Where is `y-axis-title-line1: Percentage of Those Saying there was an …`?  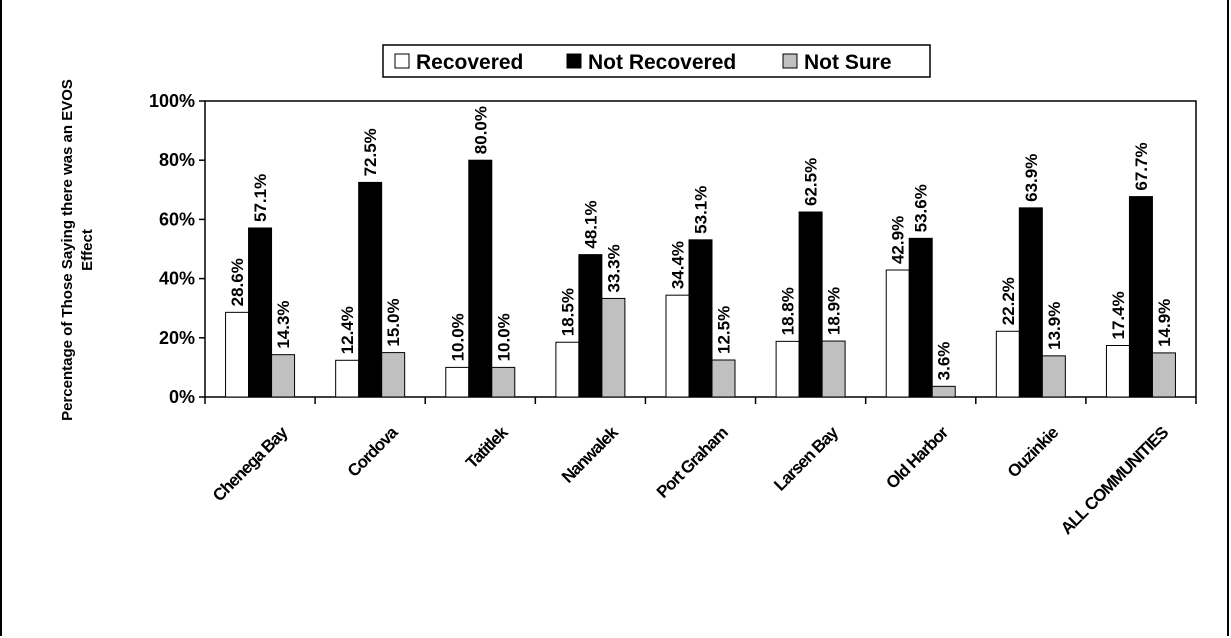 y-axis-title-line1: Percentage of Those Saying there was an … is located at coordinates (67, 250).